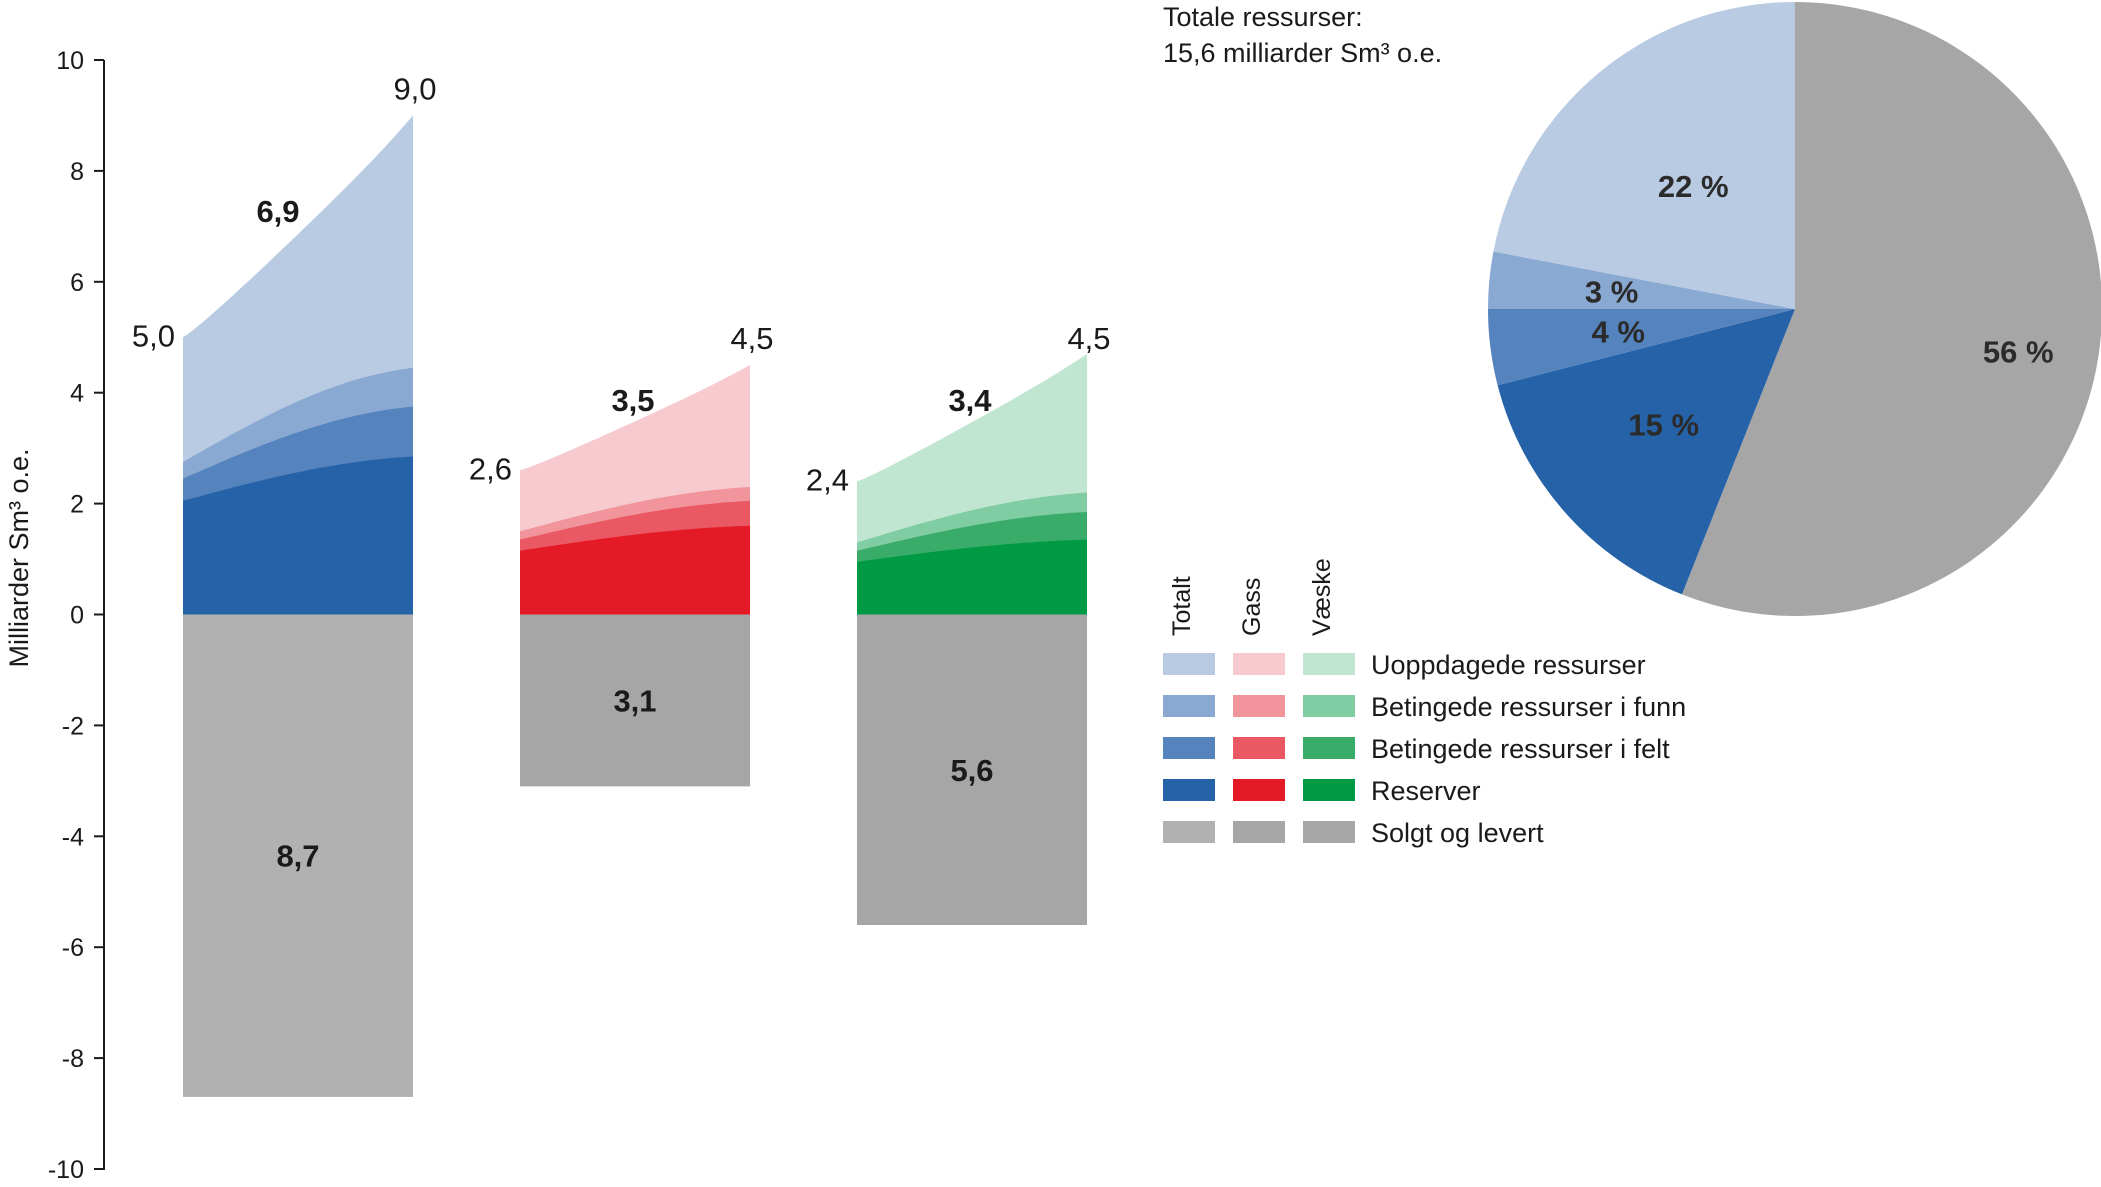 Image resolution: width=2101 pixels, height=1187 pixels. I want to click on area-group-totalt: 5,0 9,0 6,9 8,7, so click(284, 584).